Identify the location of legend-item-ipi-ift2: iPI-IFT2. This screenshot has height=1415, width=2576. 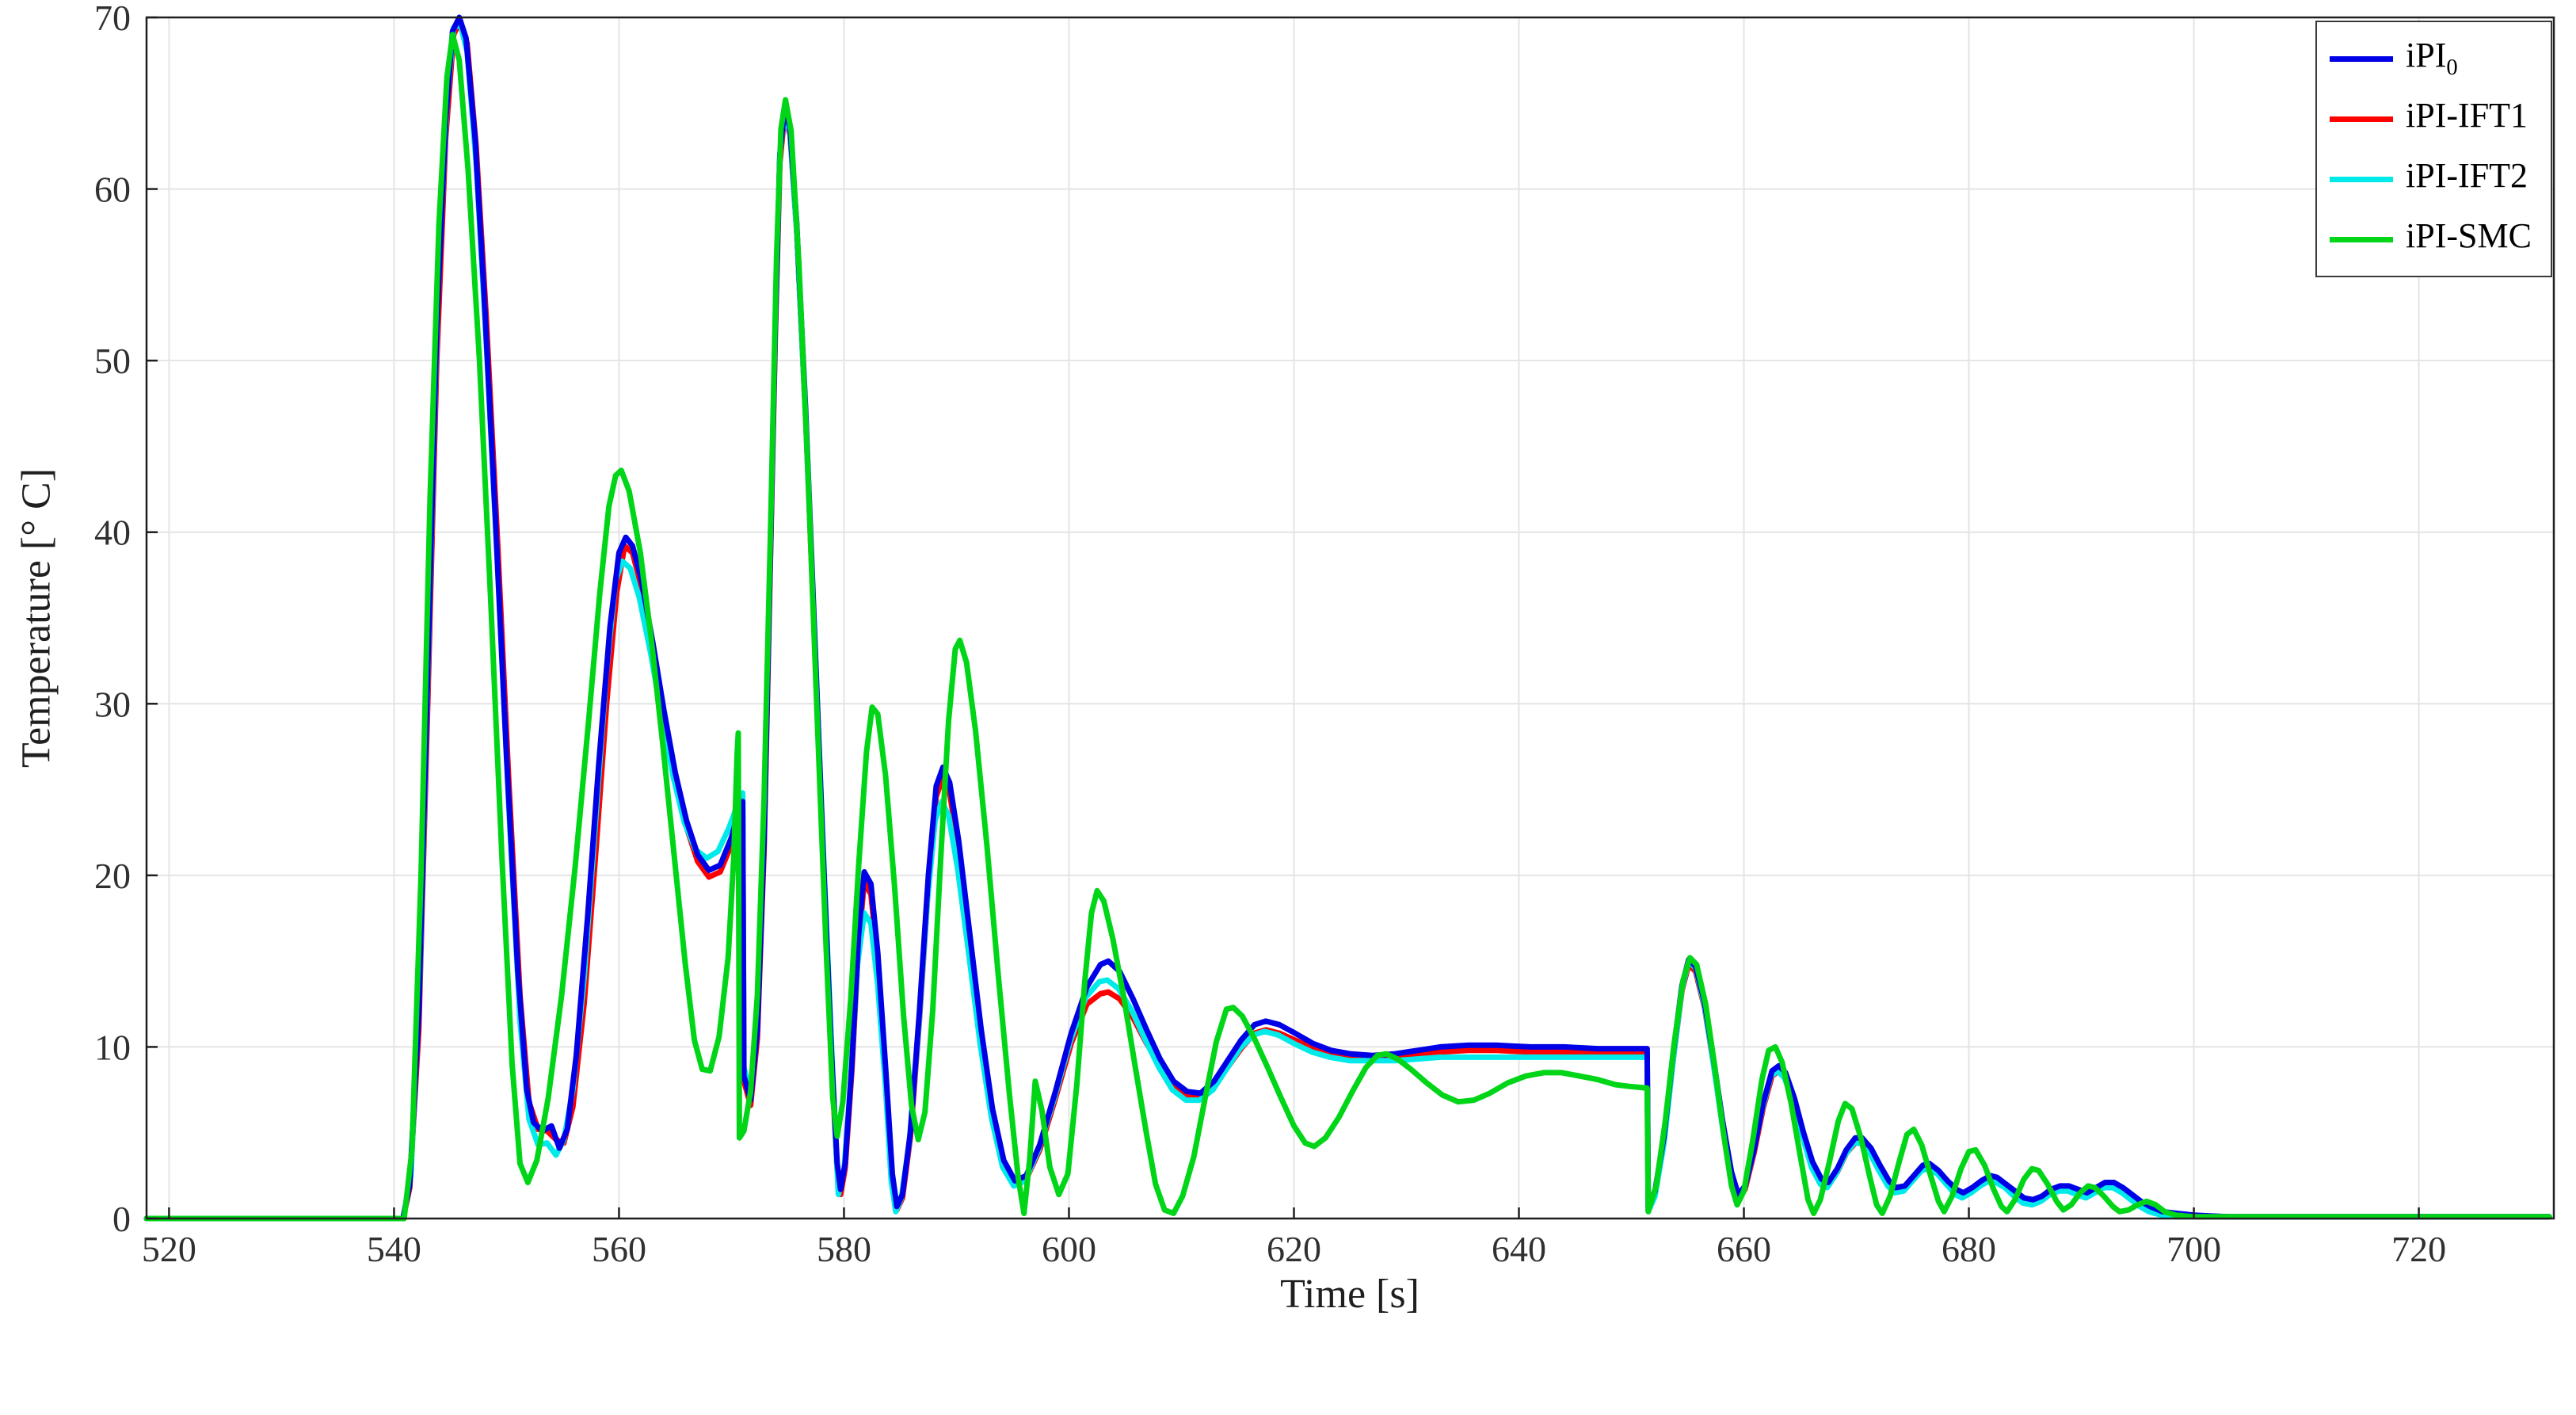
(2431, 179).